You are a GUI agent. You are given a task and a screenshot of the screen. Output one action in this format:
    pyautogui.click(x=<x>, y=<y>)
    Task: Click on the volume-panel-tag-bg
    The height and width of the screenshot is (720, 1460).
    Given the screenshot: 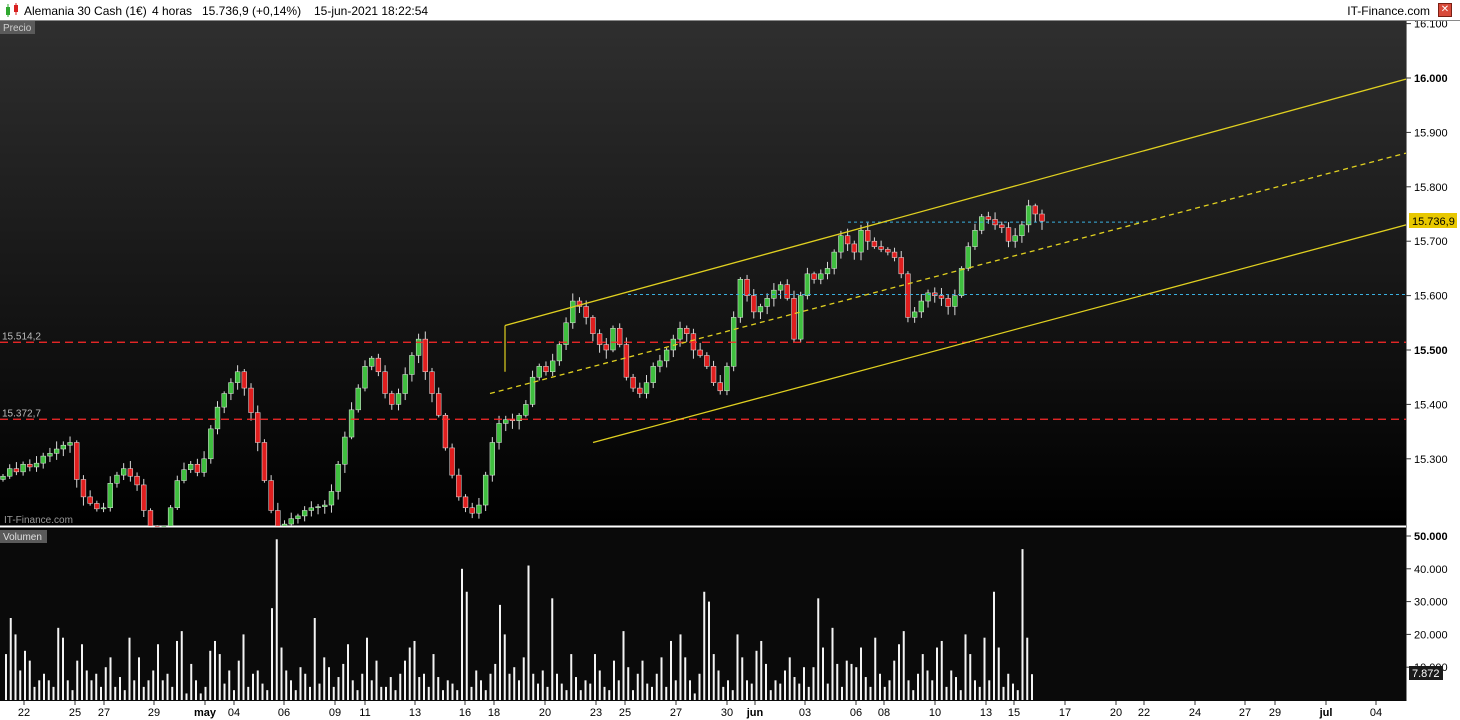 What is the action you would take?
    pyautogui.click(x=23, y=536)
    